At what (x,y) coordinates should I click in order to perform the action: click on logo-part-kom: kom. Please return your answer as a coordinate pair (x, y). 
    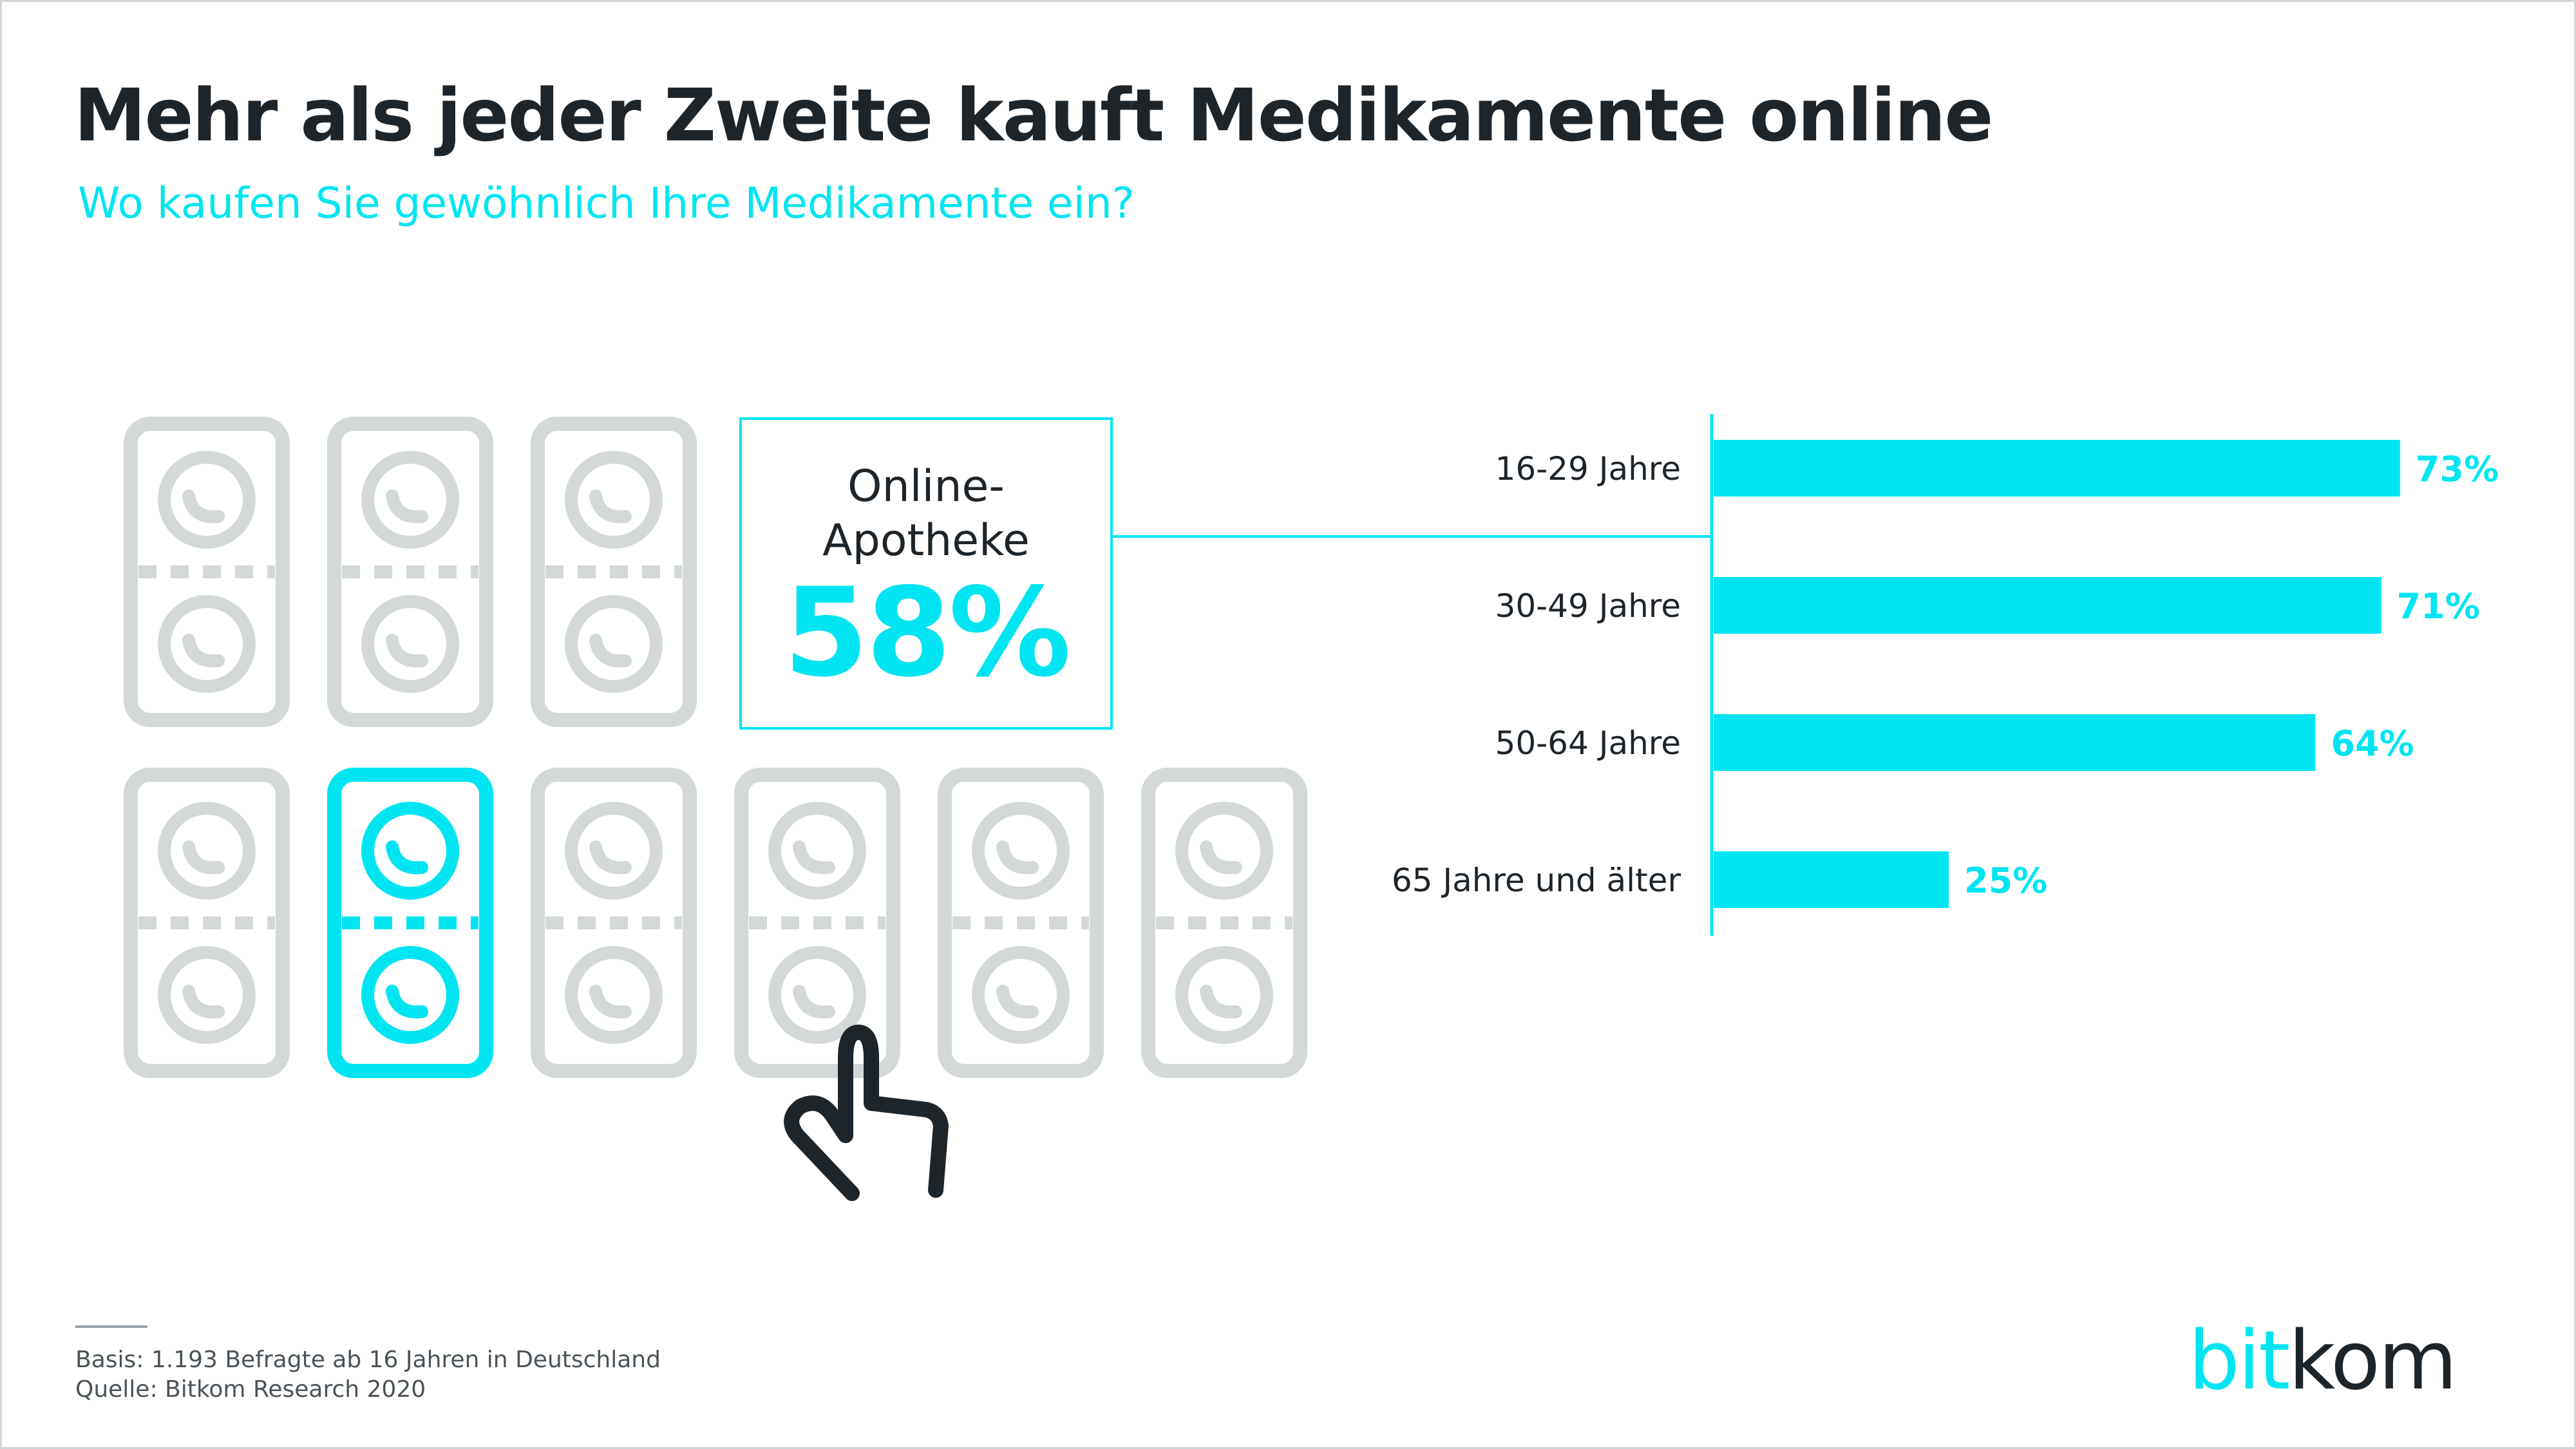
    Looking at the image, I should click on (2372, 1360).